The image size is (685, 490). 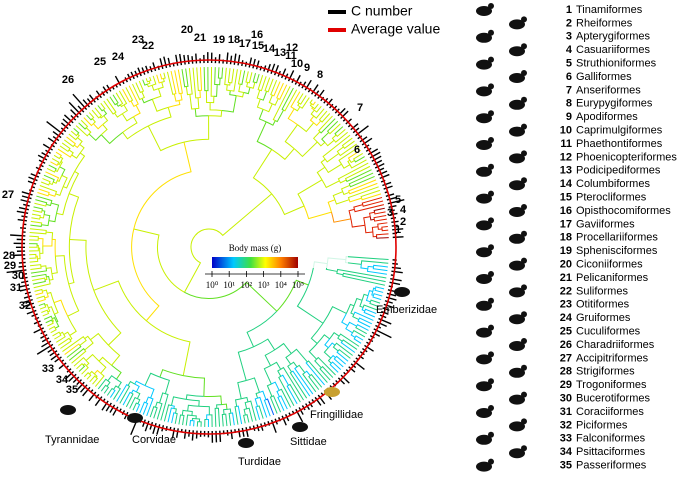 I want to click on legend-label: Average value, so click(x=395, y=29).